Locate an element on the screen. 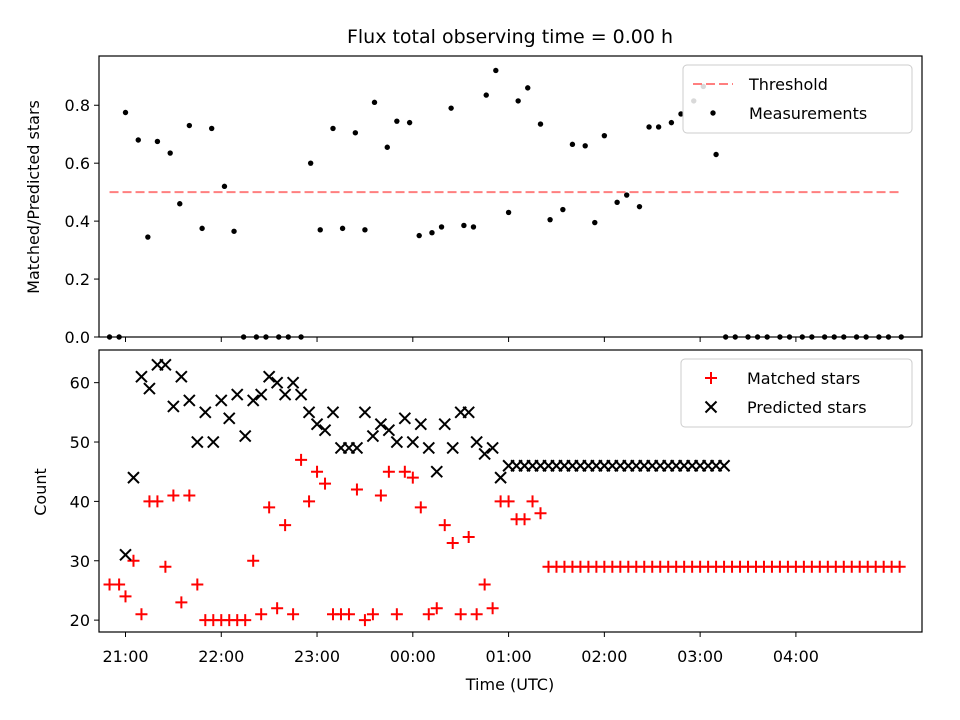 The height and width of the screenshot is (720, 960). x-tick-label: 21:00 is located at coordinates (125, 656).